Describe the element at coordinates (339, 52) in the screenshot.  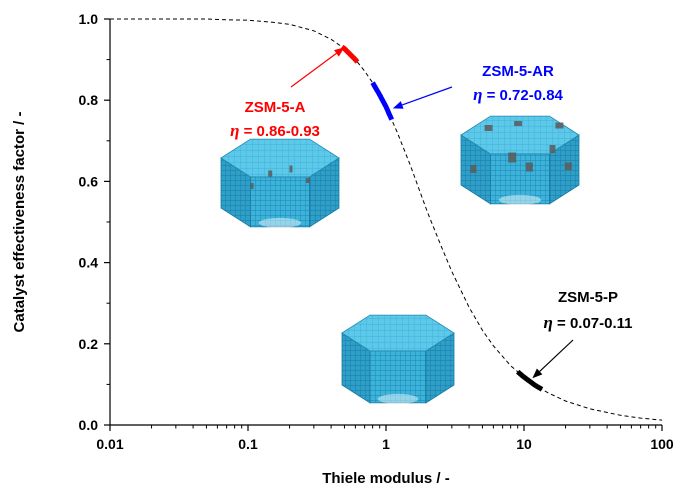
I see `annotation-arrowhead-a` at that location.